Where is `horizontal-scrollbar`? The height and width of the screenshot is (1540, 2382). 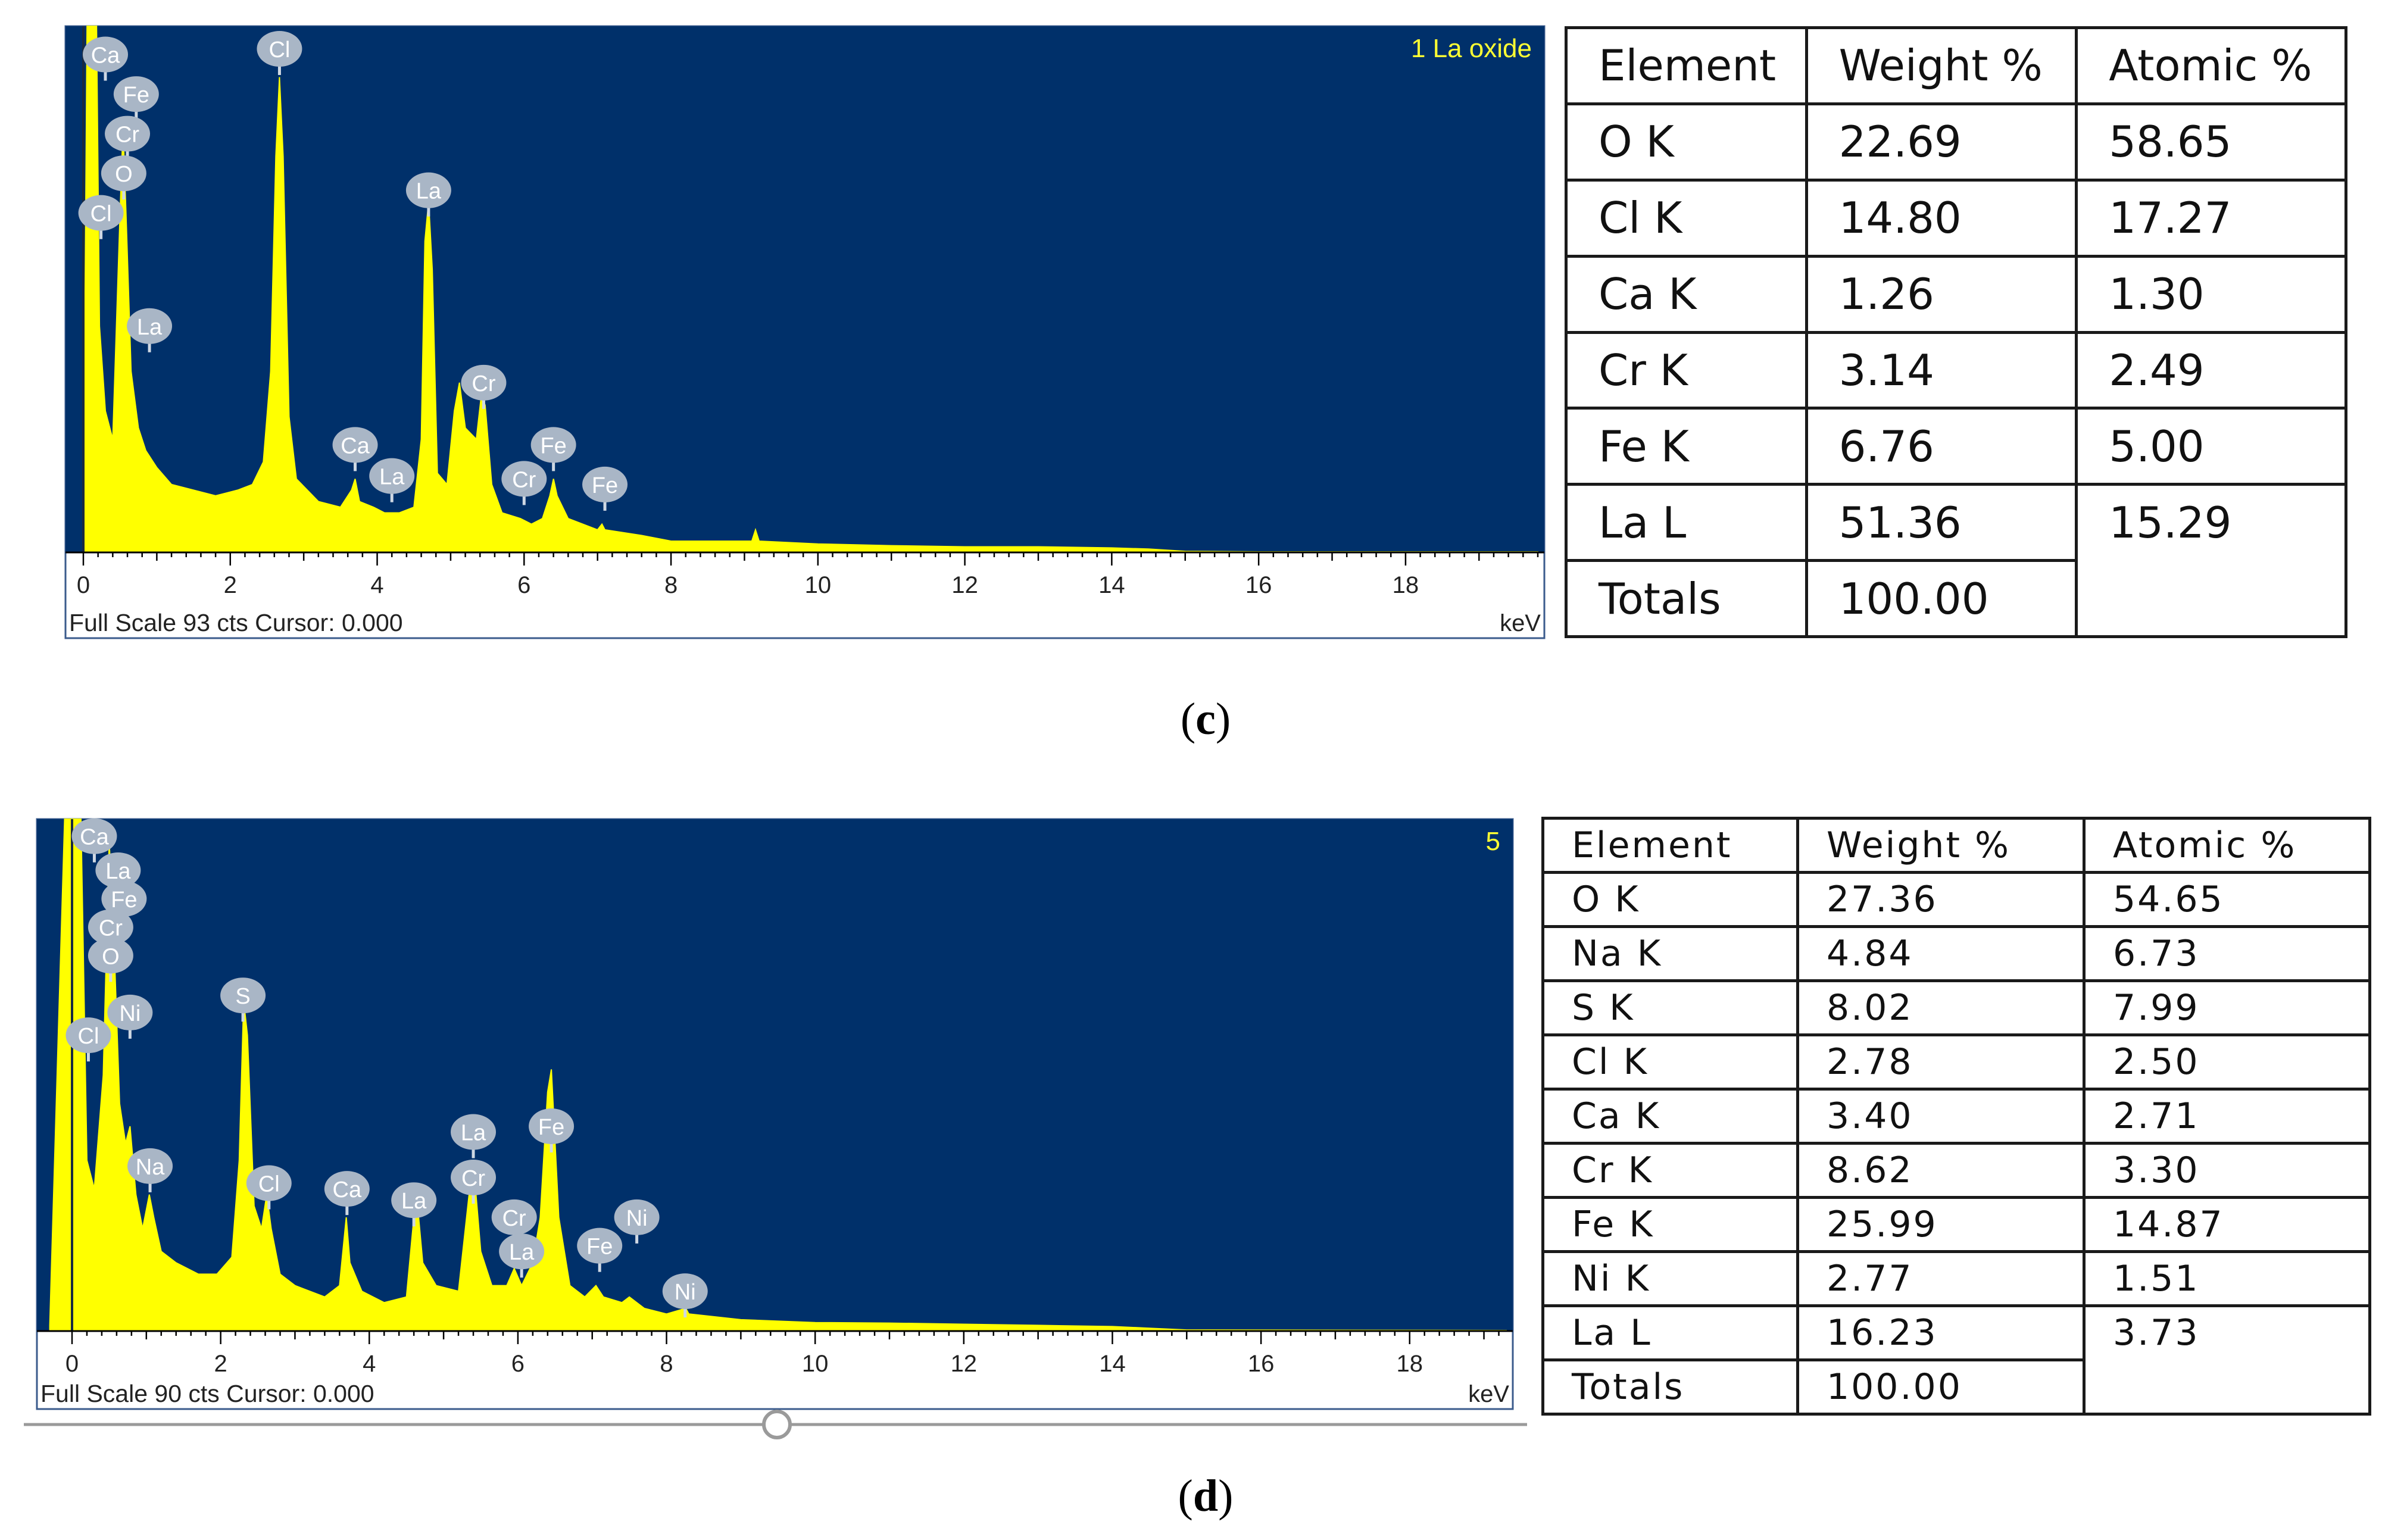 horizontal-scrollbar is located at coordinates (775, 1424).